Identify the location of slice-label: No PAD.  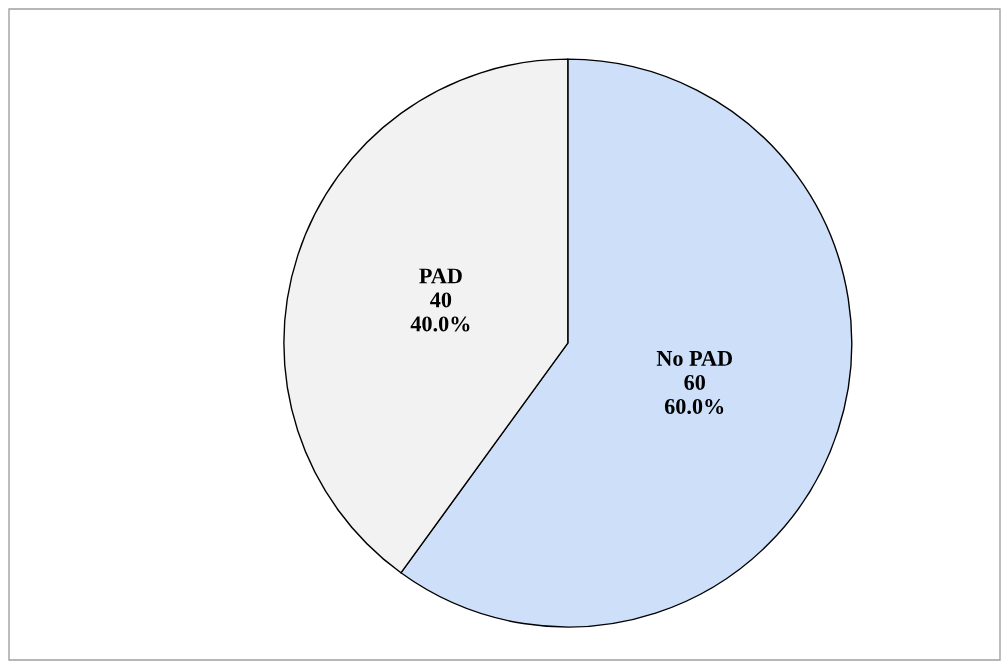
(694, 358).